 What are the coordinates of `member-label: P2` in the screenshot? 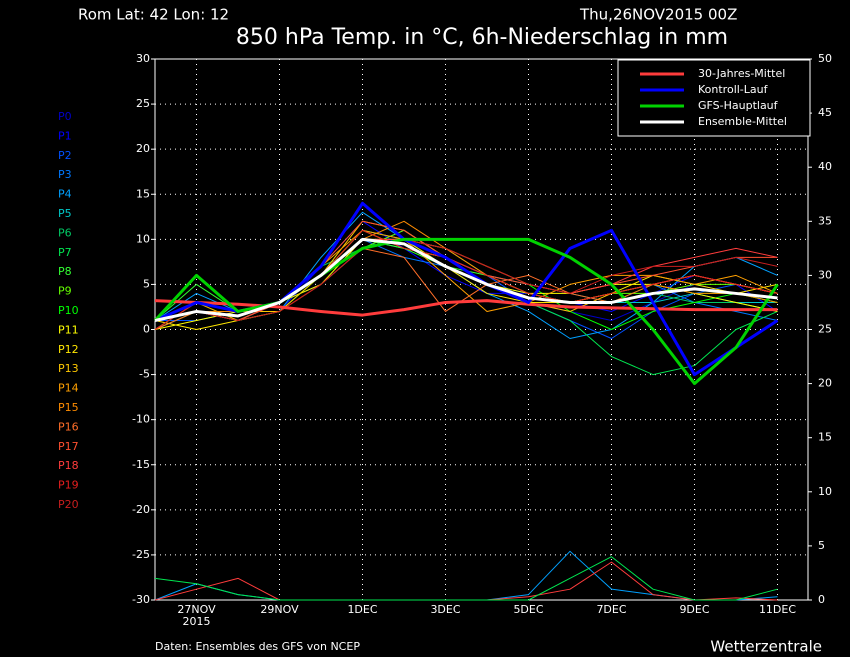 It's located at (65, 155).